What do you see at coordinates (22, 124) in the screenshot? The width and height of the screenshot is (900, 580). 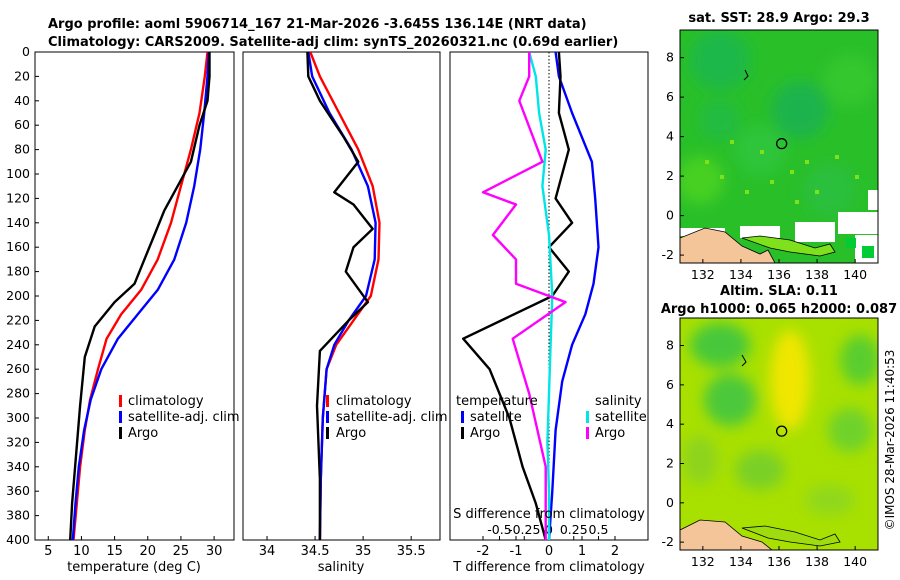 I see `y-tick-label: 60` at bounding box center [22, 124].